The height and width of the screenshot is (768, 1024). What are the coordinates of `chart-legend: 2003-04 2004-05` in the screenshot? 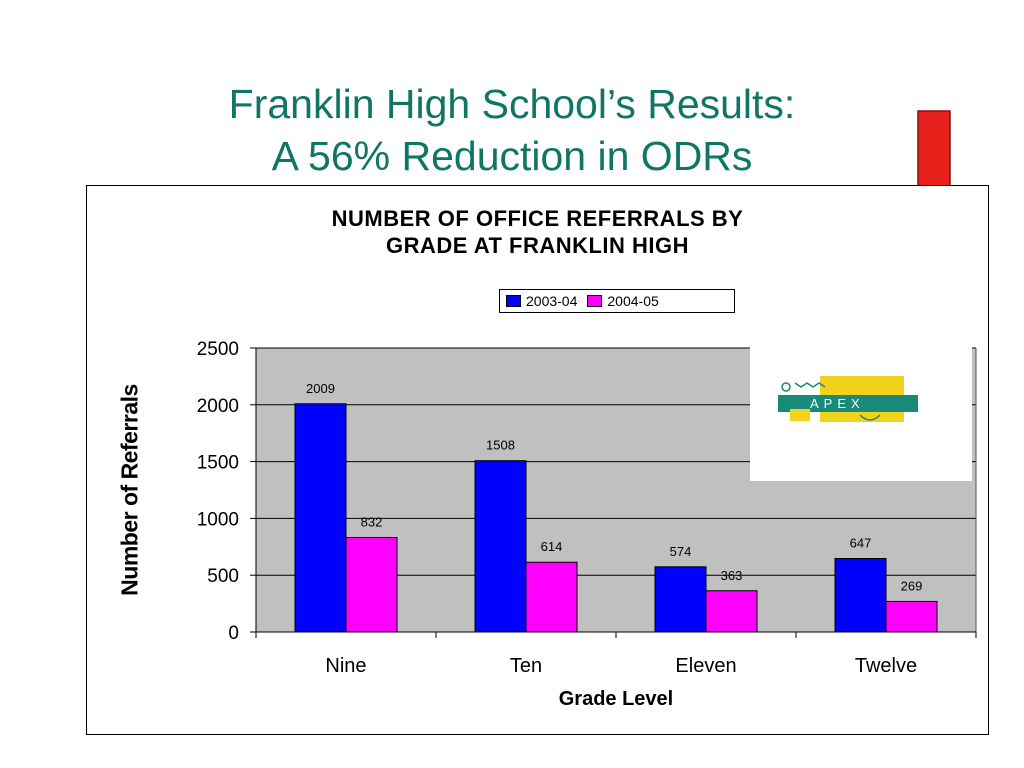 It's located at (617, 301).